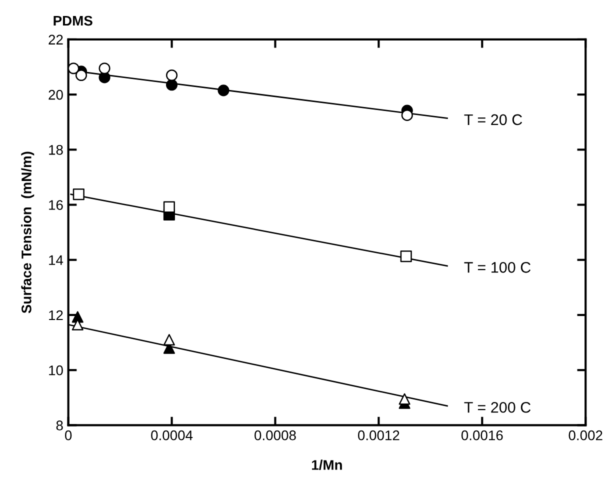  I want to click on y-tick-label: 16, so click(56, 205).